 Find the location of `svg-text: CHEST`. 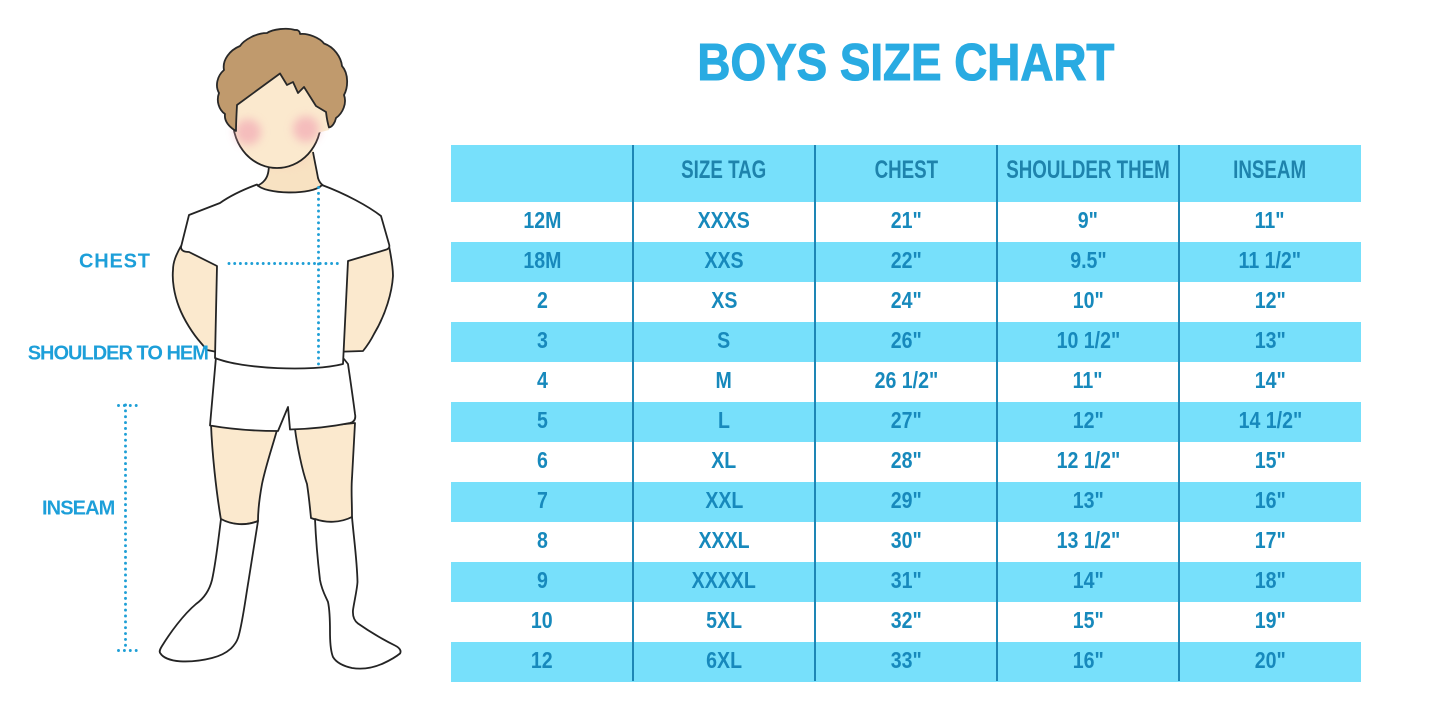

svg-text: CHEST is located at coordinates (115, 262).